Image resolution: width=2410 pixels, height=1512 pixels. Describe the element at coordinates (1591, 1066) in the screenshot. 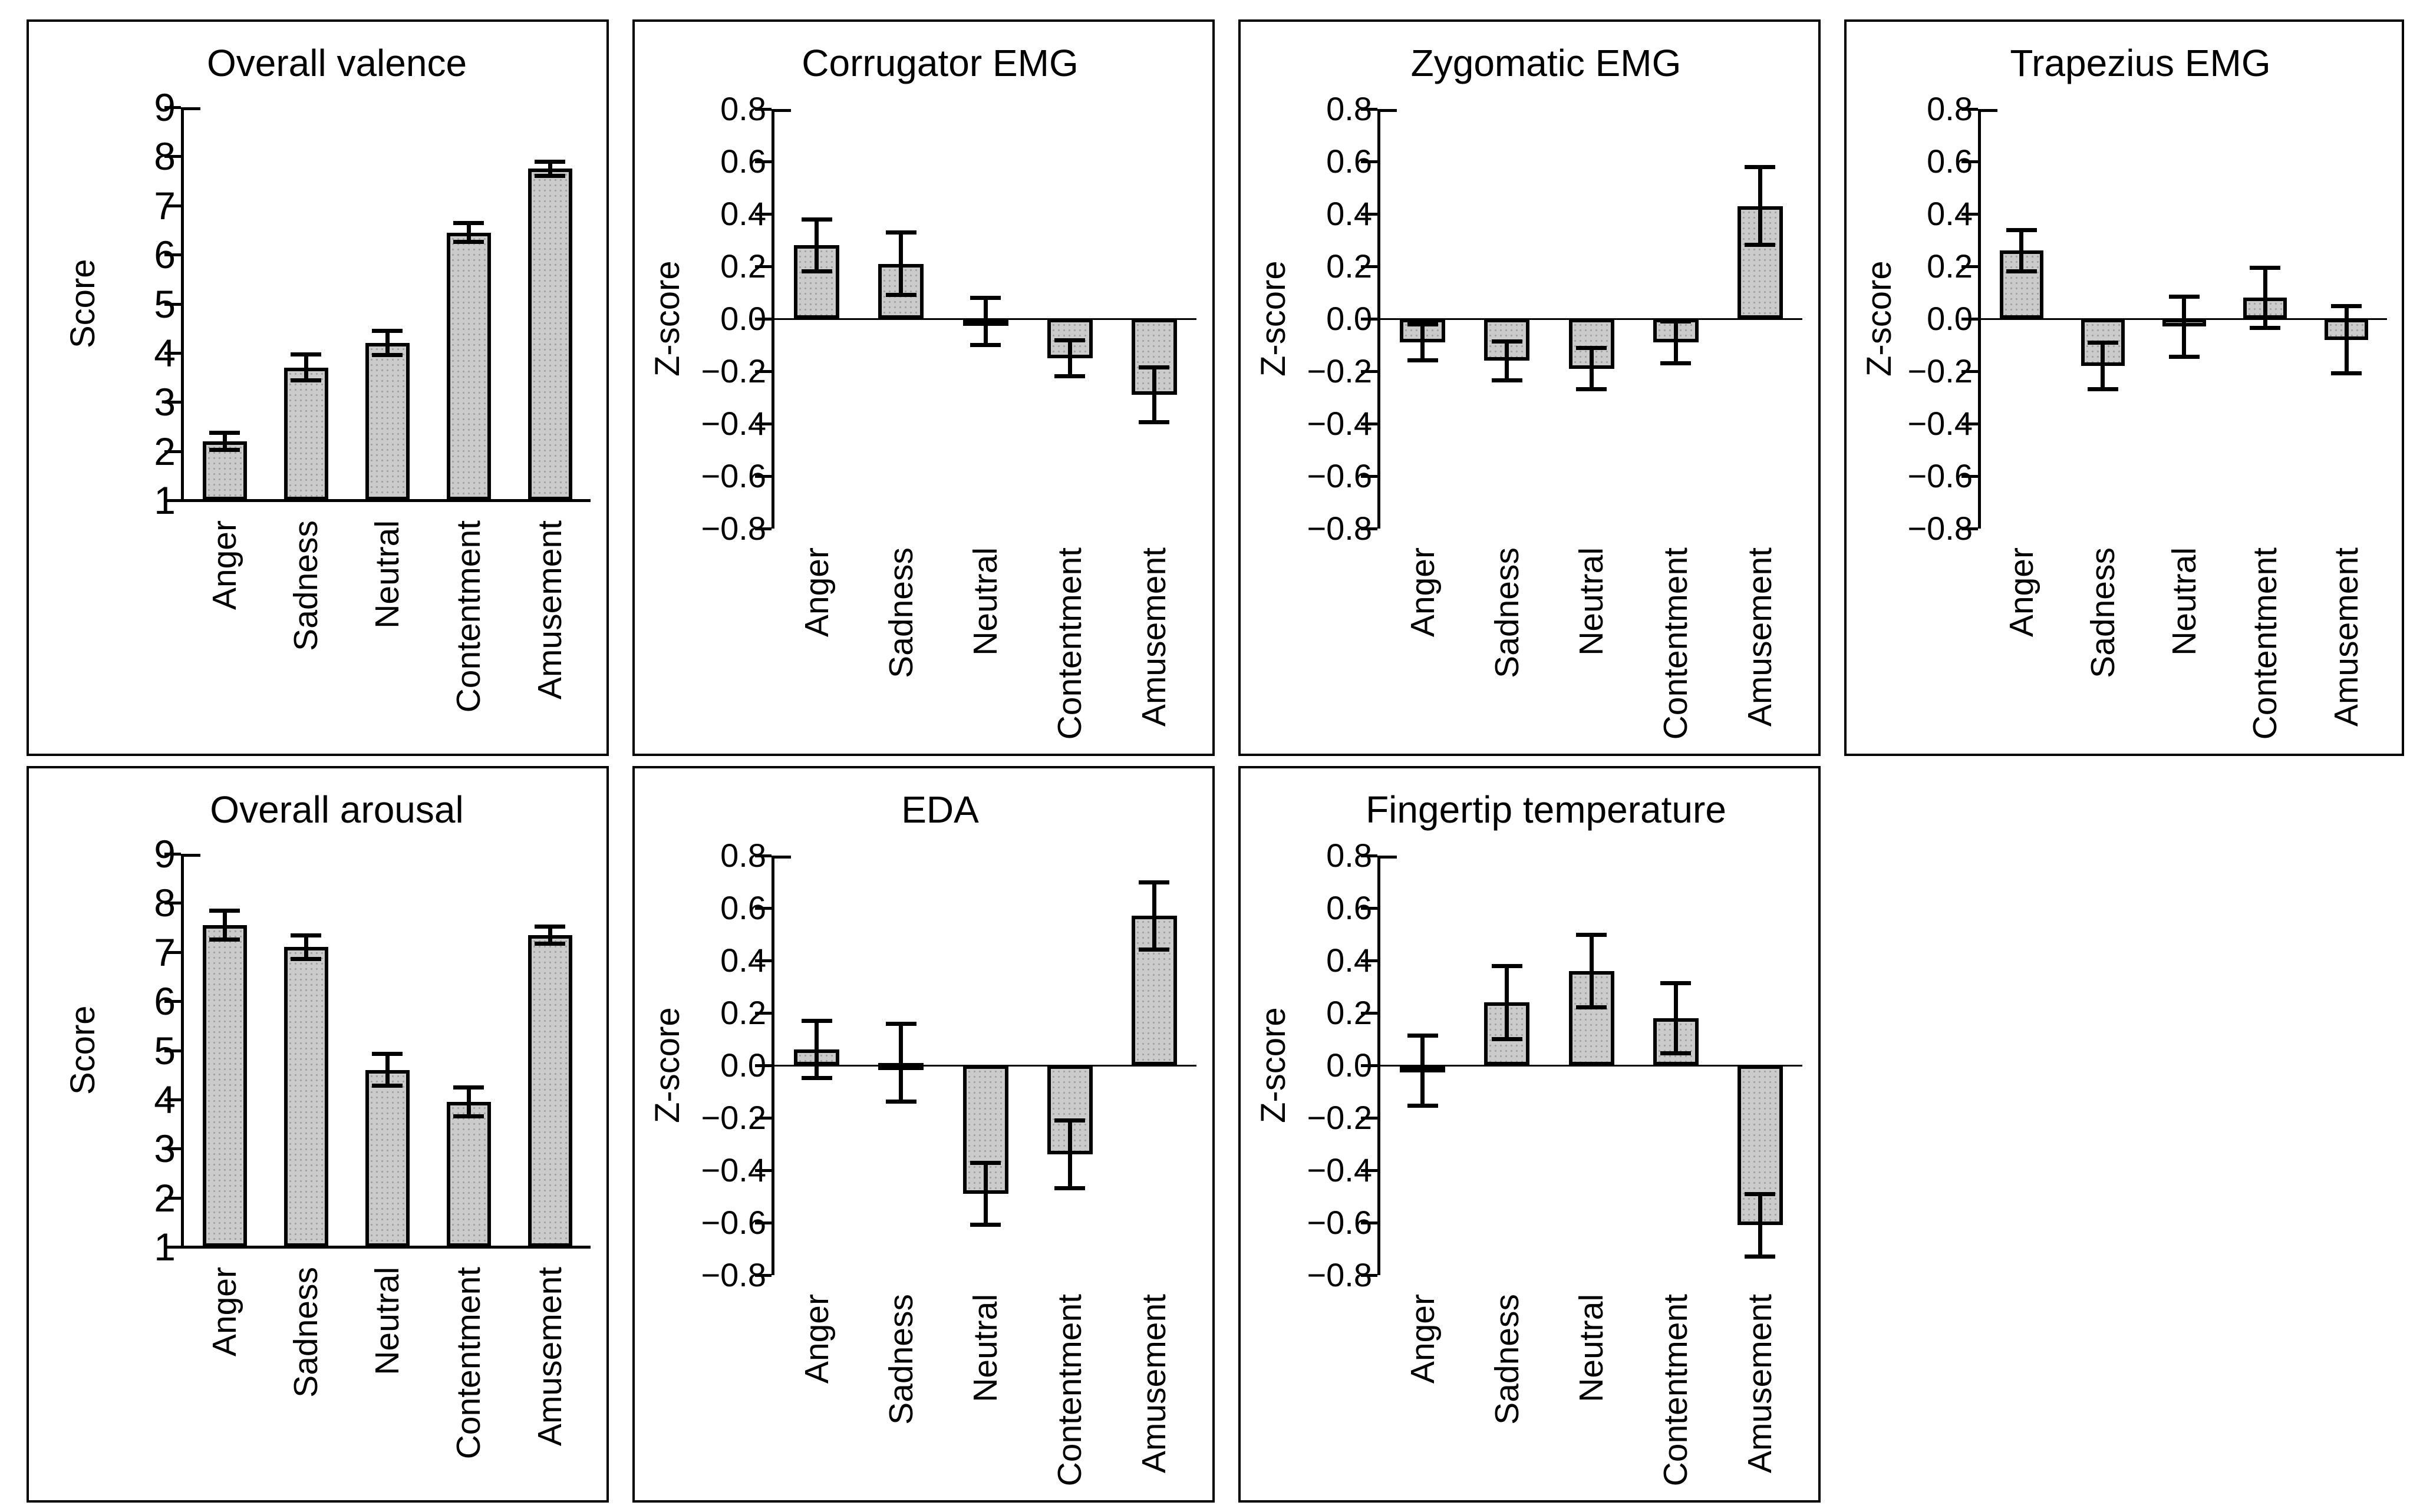

I see `zero-line` at that location.